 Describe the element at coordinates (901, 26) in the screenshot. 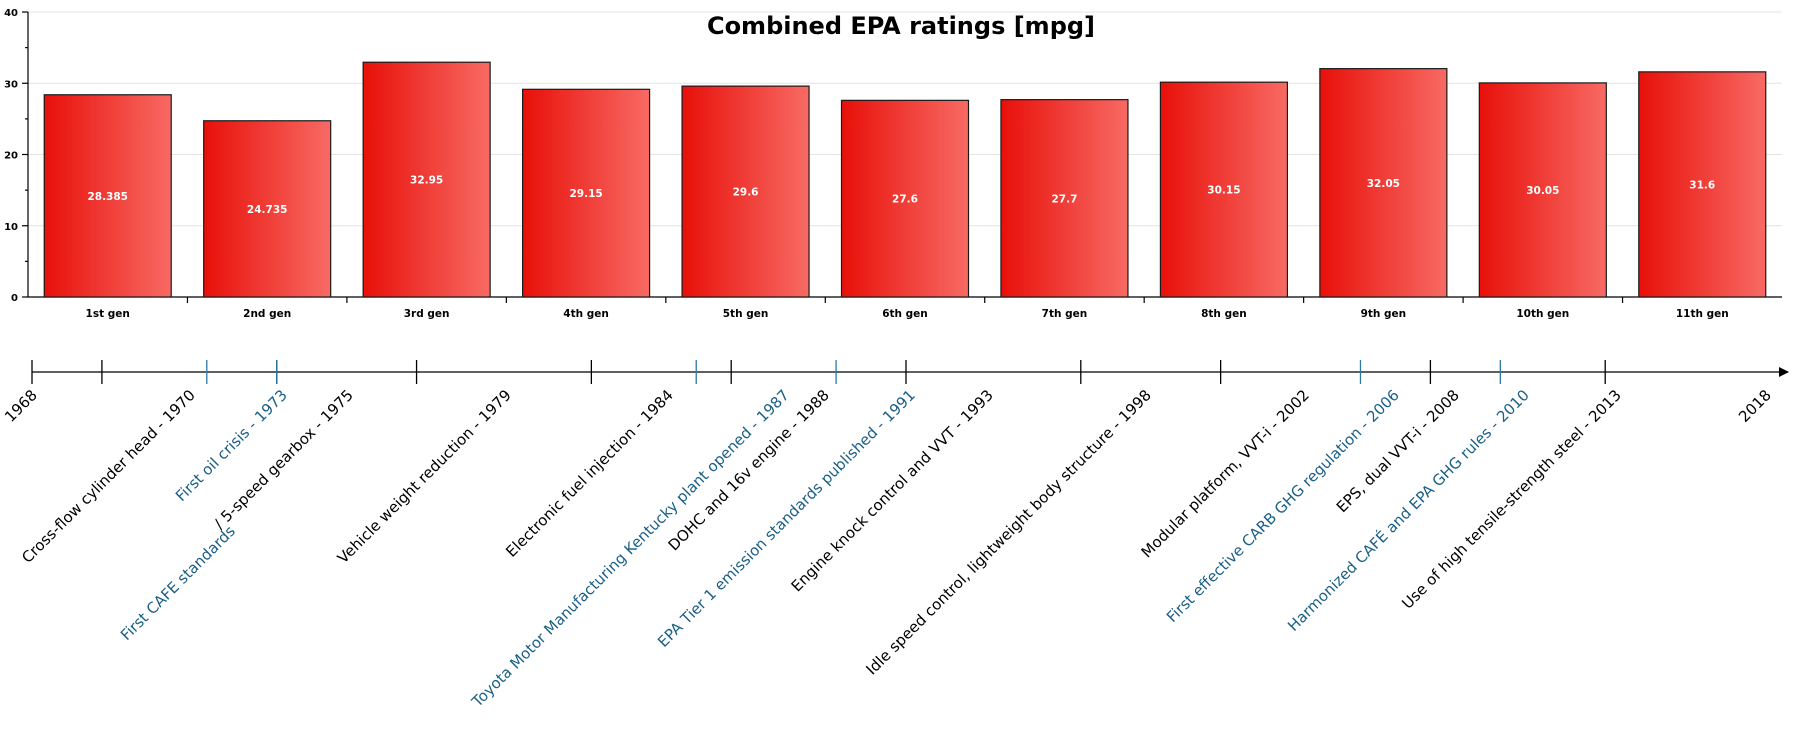

I see `chart-title: Combined EPA ratings [mpg]` at that location.